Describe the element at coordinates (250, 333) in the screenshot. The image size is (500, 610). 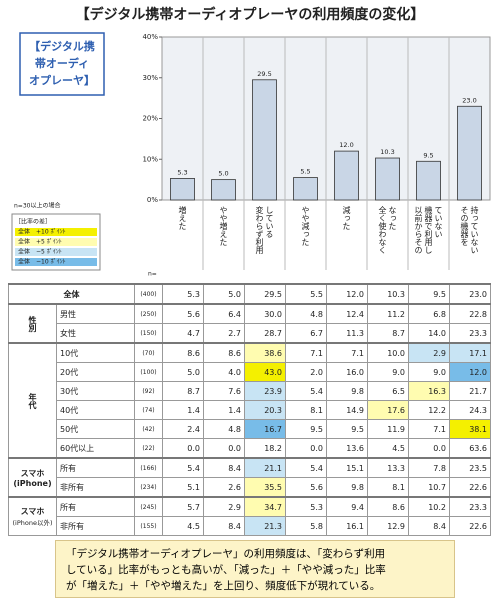
I see `table-row: 女性 (150) 4.7 2.7 28.7 6.7 11.3 8.7 14.0 23.3` at that location.